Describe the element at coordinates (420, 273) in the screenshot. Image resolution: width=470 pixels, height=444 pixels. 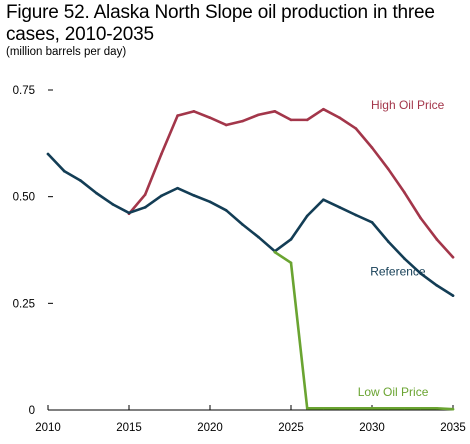
I see `data-point-reference-2033` at that location.